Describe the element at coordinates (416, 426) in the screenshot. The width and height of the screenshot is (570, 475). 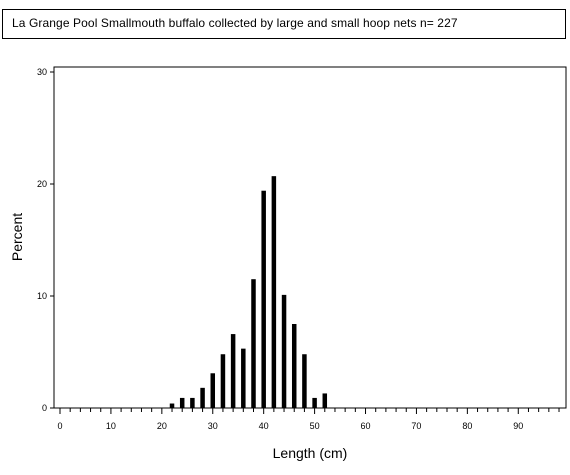
I see `x-tick-label: 70` at that location.